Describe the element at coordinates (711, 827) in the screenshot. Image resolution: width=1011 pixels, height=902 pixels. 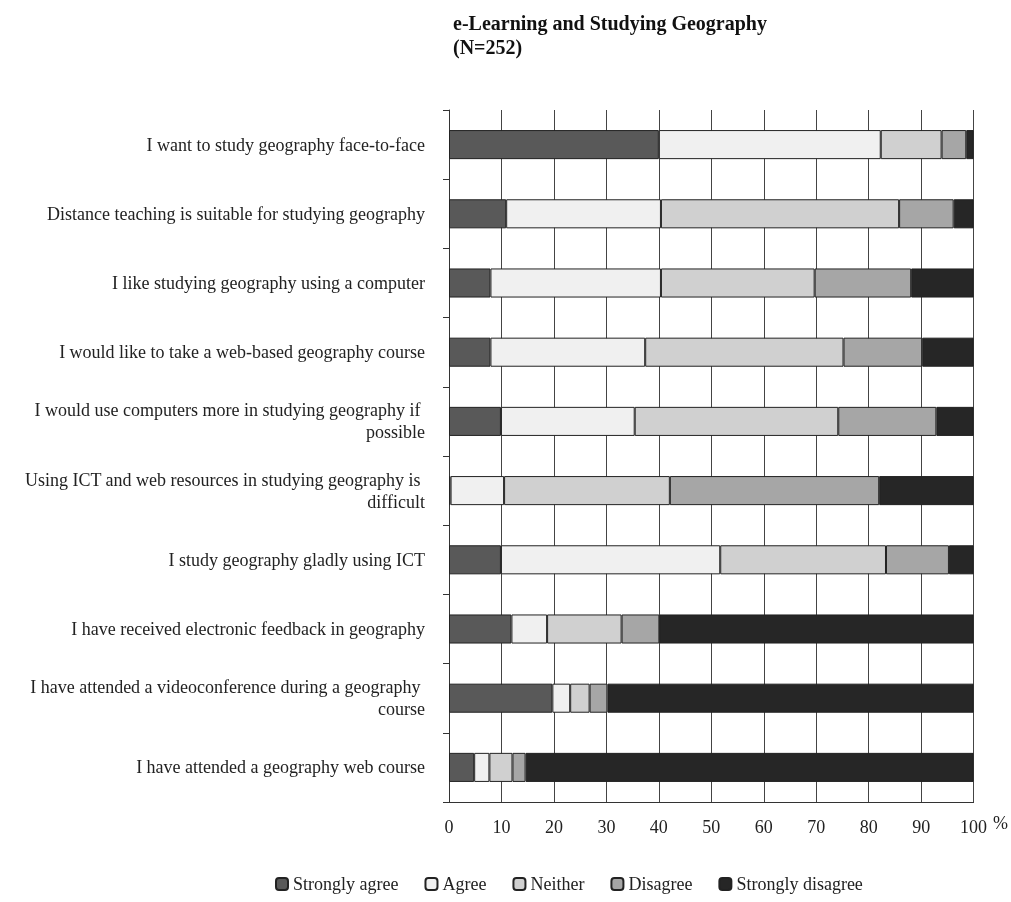
I see `x-tick-label: 50` at that location.